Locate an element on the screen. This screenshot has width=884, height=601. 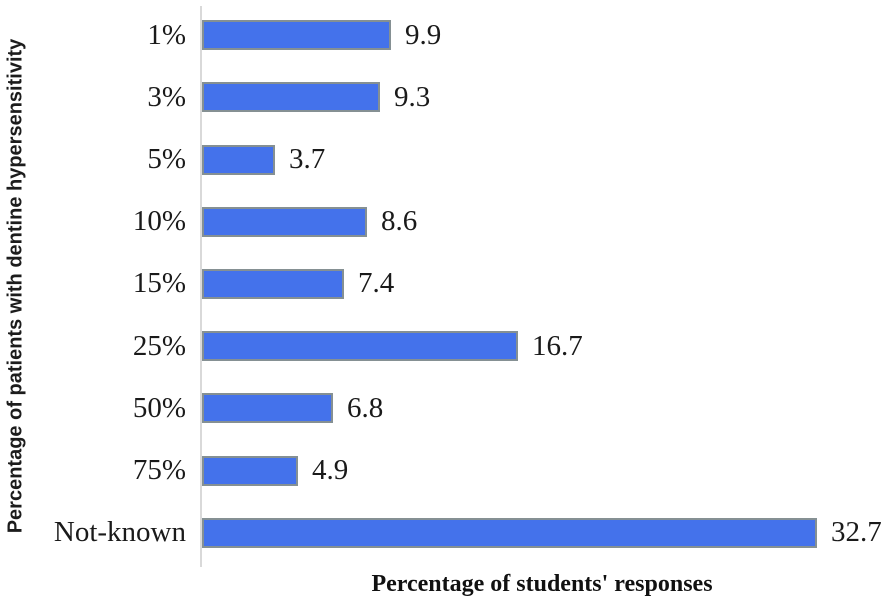
bar-track: 9.9 is located at coordinates (539, 35).